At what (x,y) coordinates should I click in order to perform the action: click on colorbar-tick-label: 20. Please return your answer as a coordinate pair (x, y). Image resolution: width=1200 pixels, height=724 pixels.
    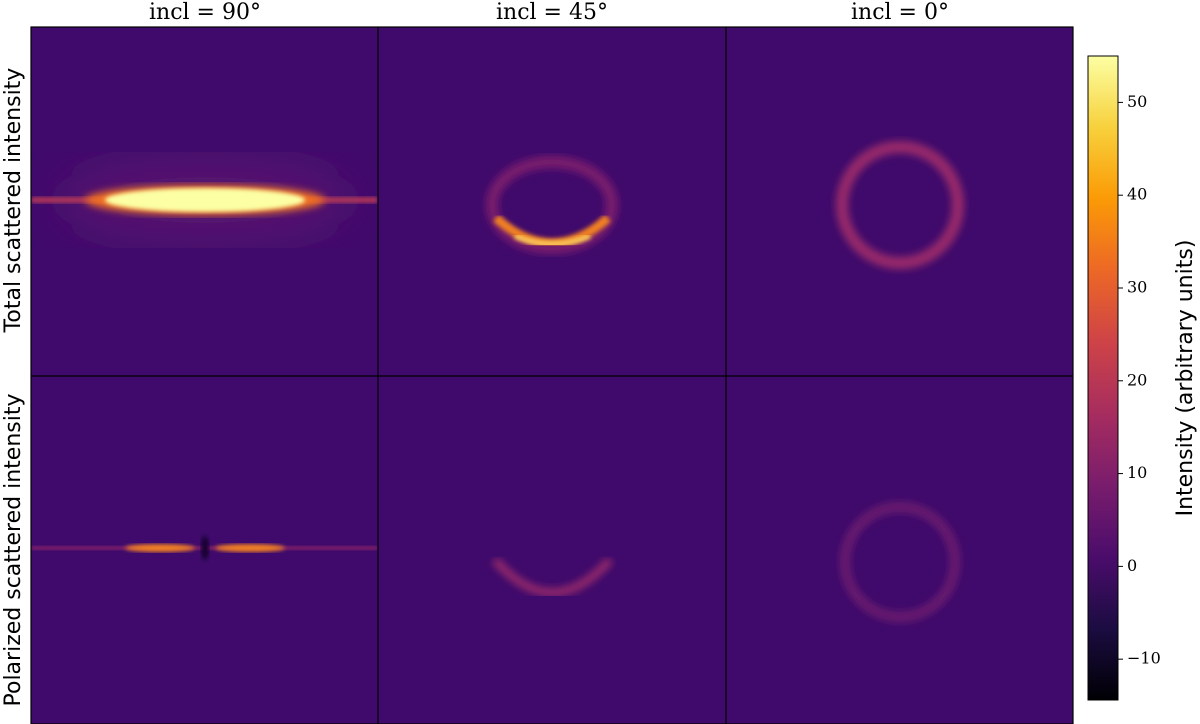
    Looking at the image, I should click on (1137, 379).